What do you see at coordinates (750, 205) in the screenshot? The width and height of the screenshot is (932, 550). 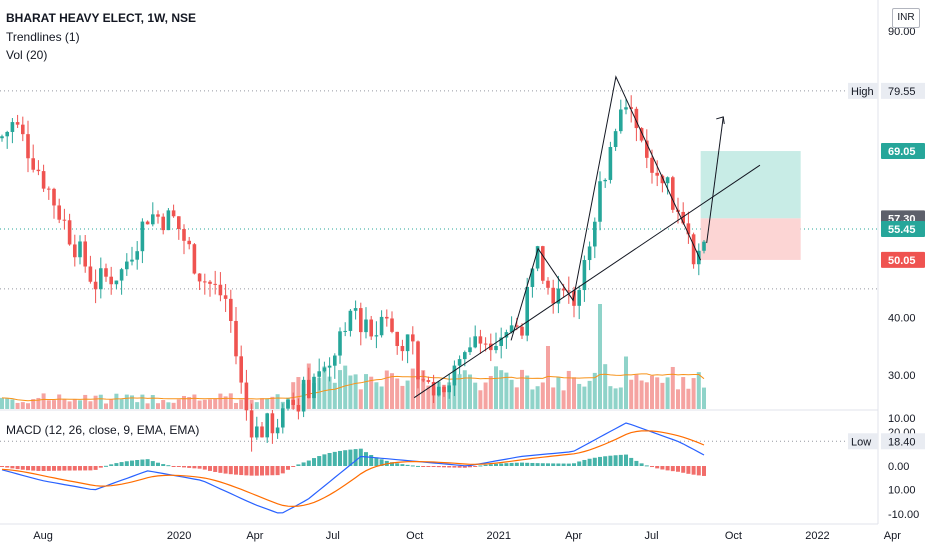 I see `position-zones` at bounding box center [750, 205].